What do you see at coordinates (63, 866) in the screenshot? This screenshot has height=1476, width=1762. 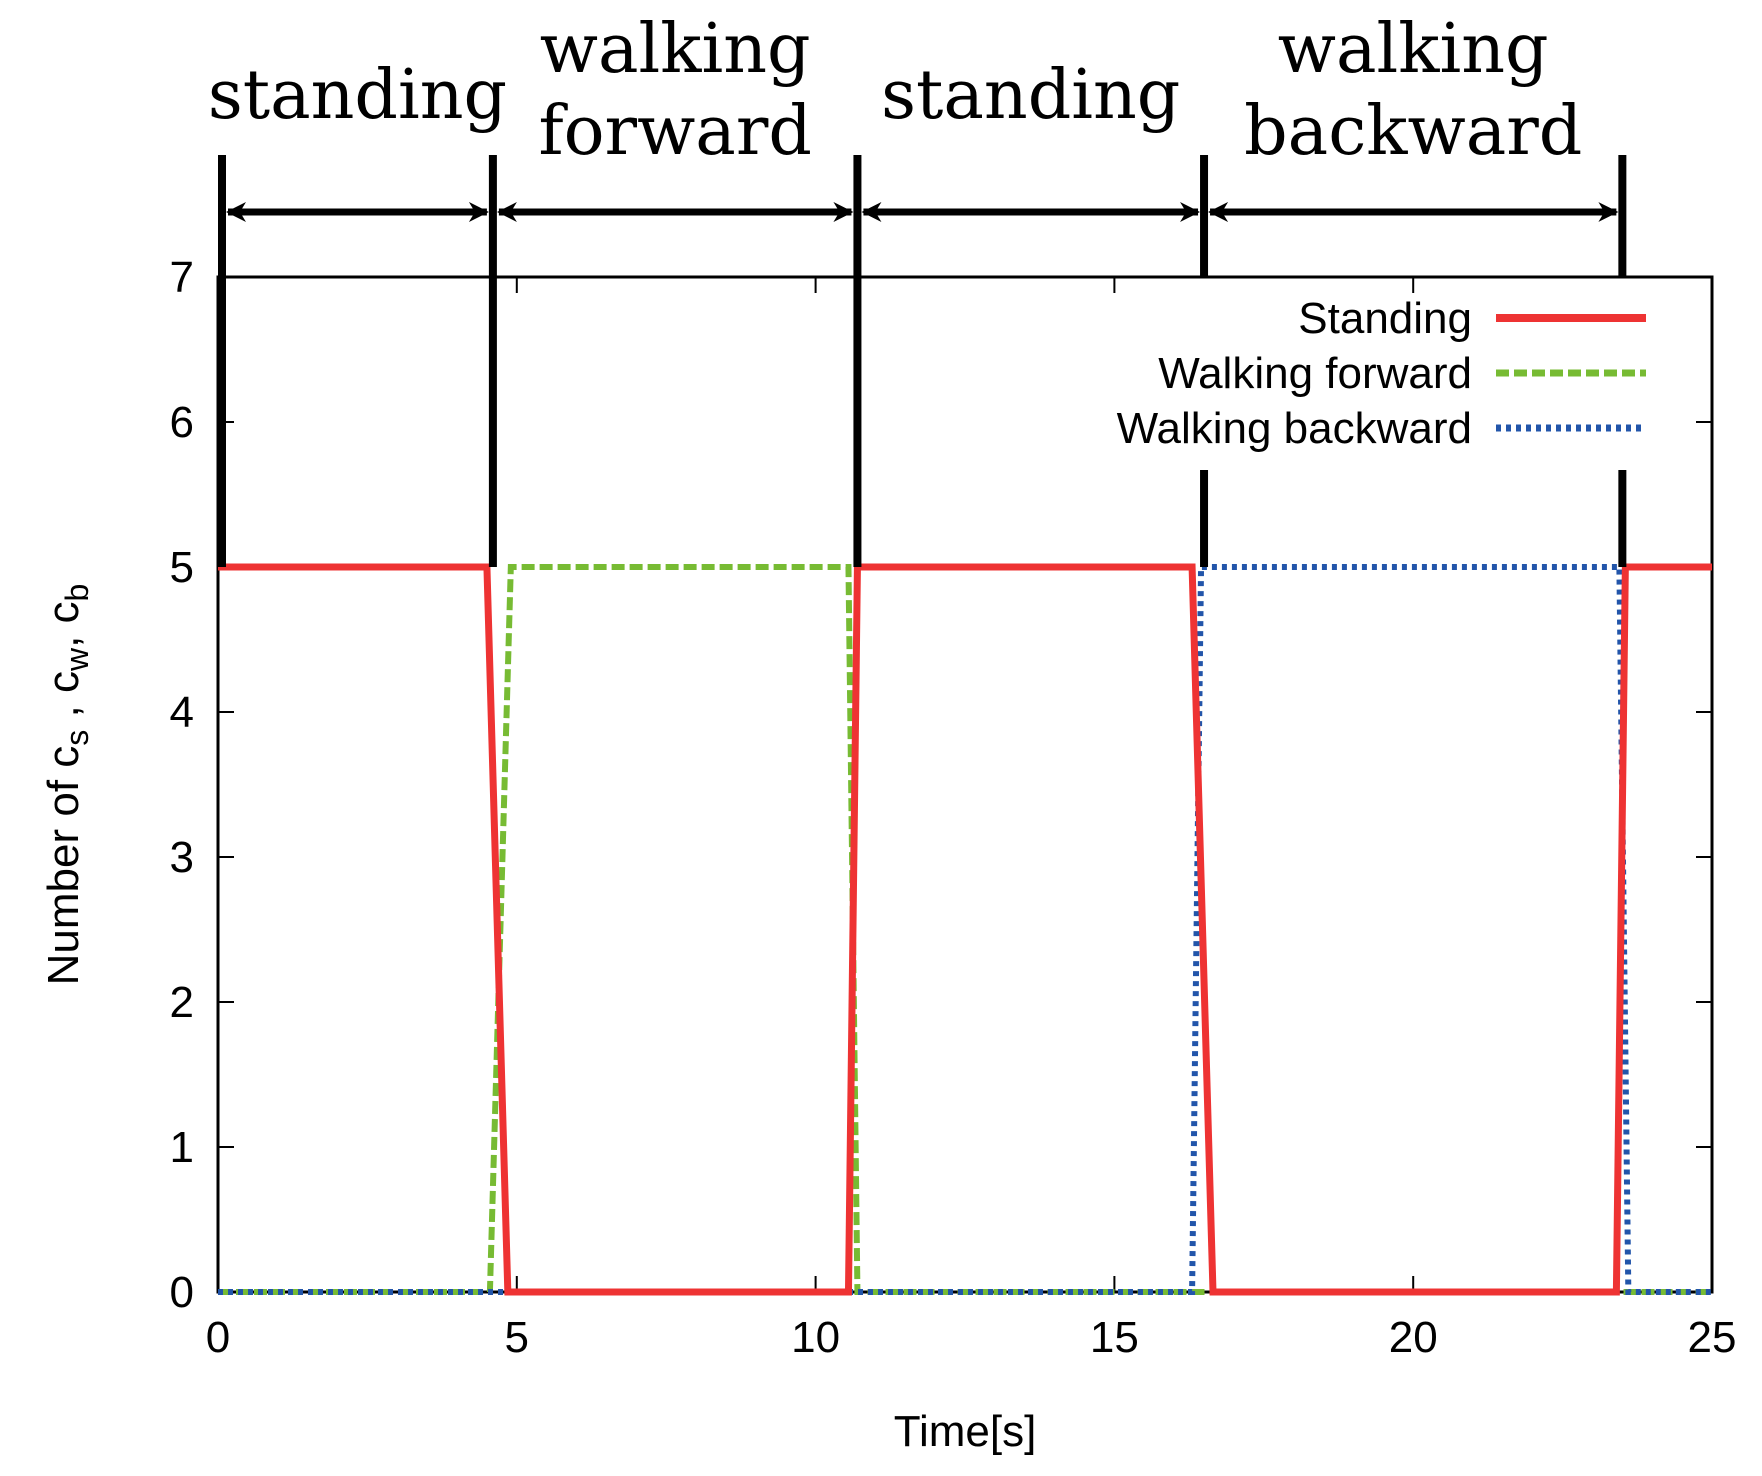 I see `y-axis-title-part: Number of c` at bounding box center [63, 866].